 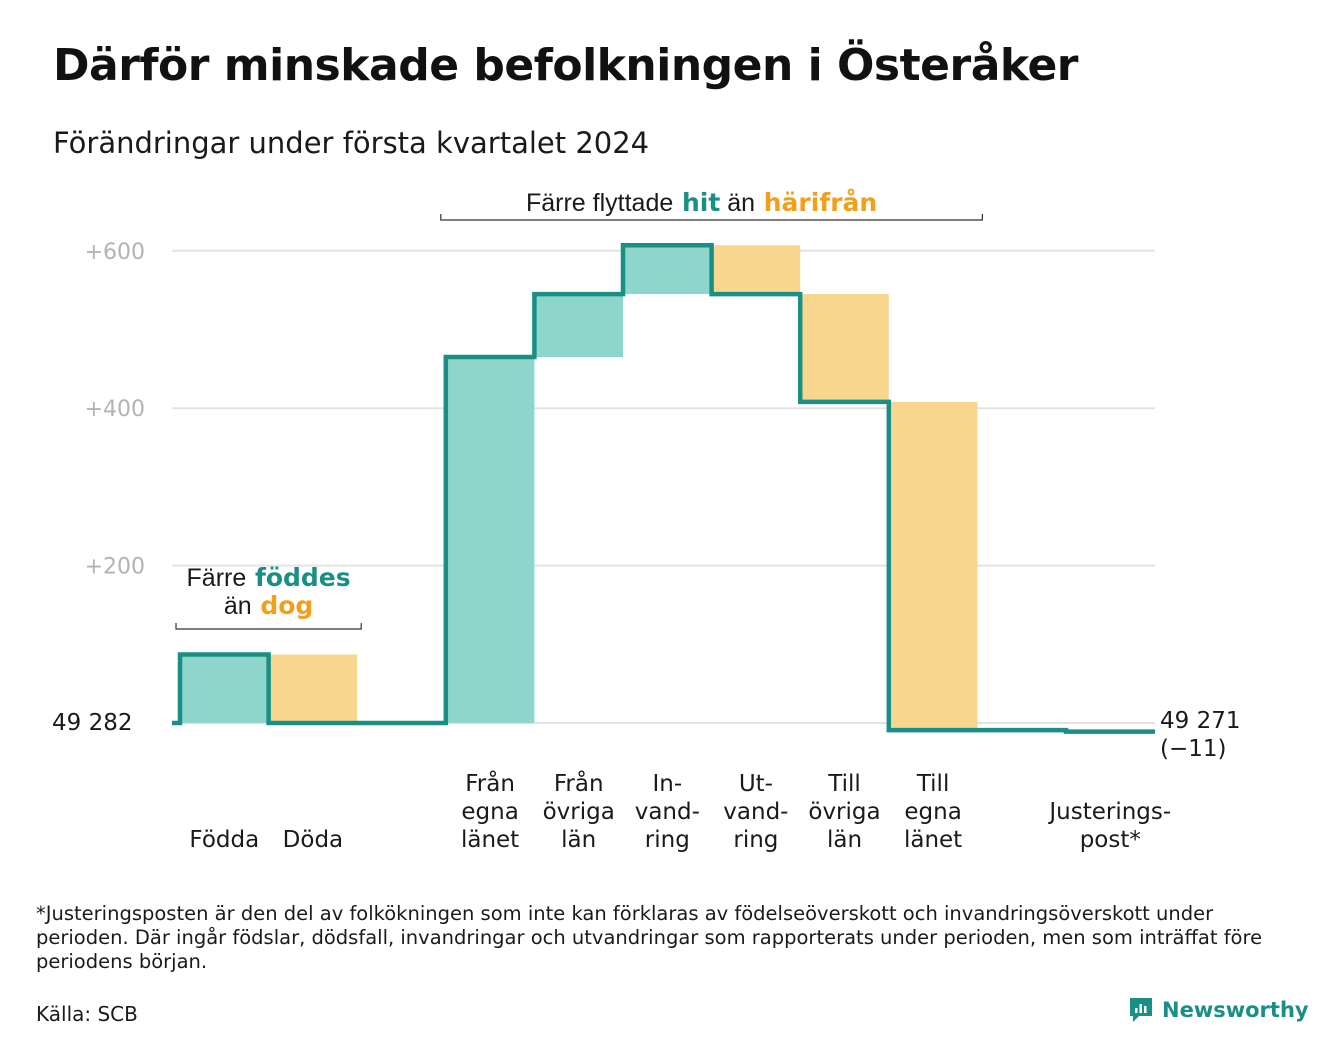 I want to click on annotation-births-deaths: Färre föddes, so click(x=269, y=577).